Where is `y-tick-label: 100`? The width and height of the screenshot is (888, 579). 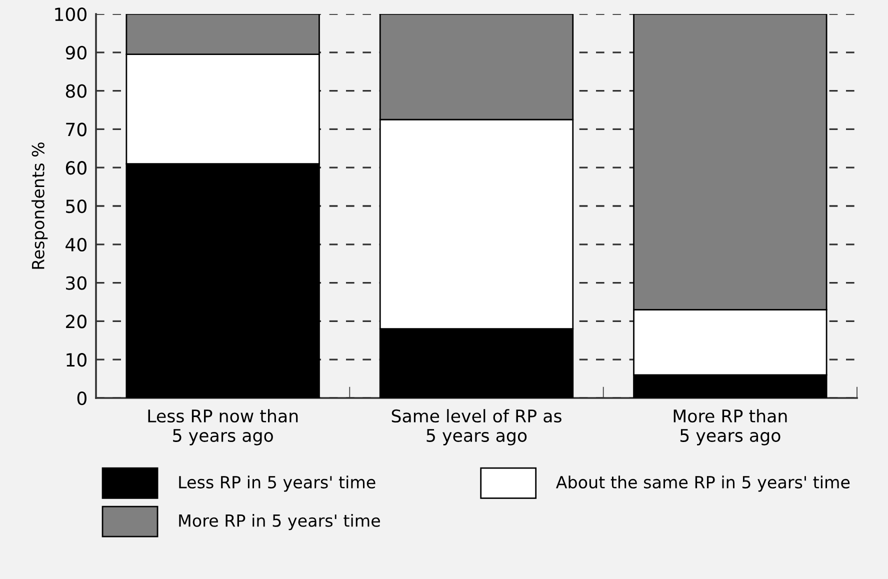 y-tick-label: 100 is located at coordinates (70, 14).